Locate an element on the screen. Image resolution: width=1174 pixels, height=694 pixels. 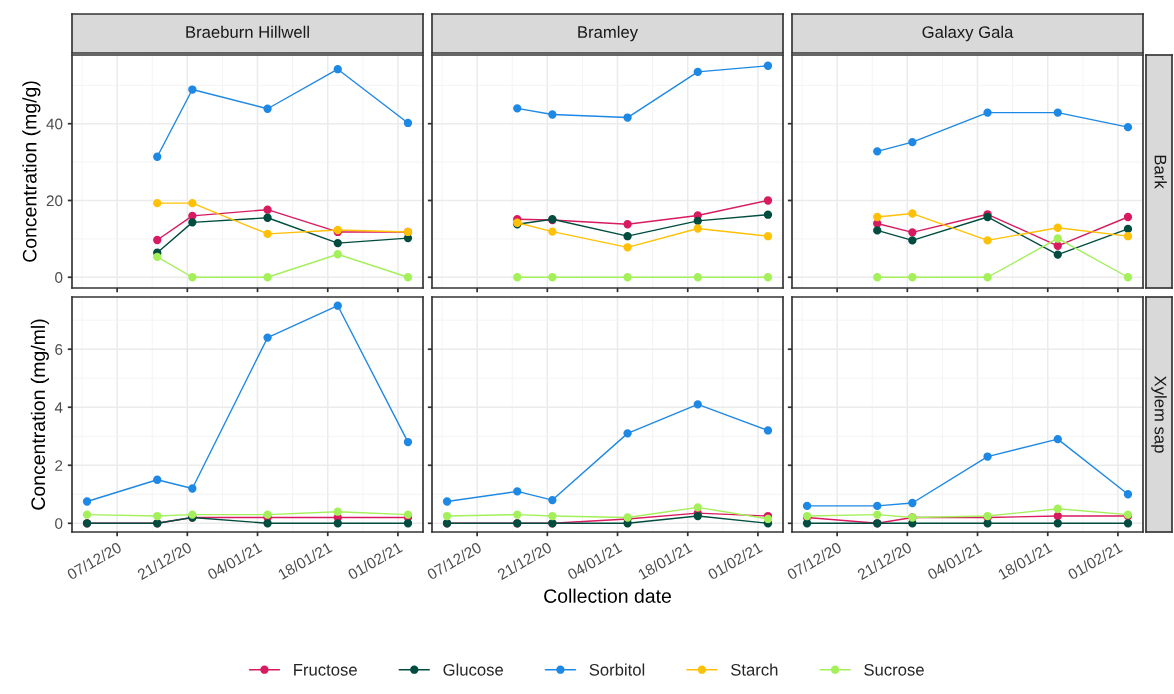
y-tick-label: 40 is located at coordinates (54, 124).